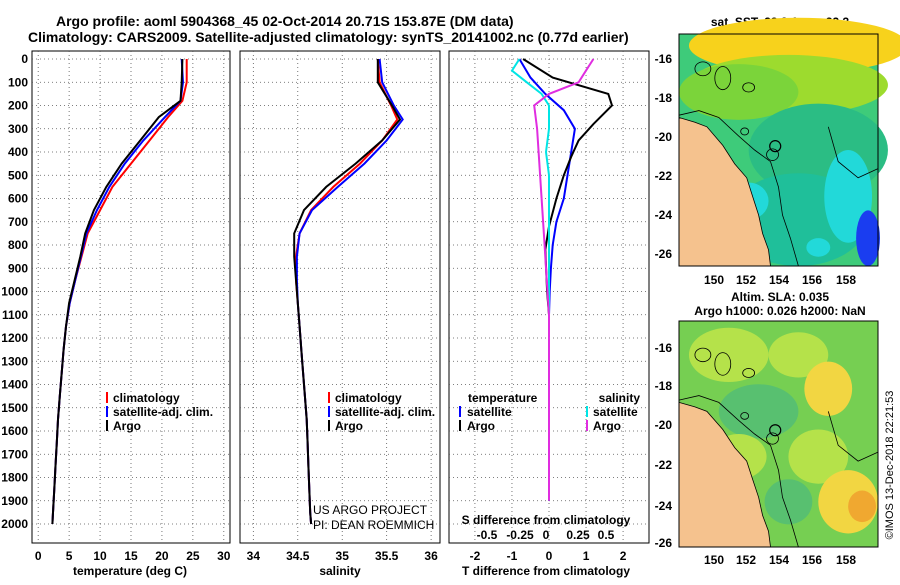  What do you see at coordinates (578, 535) in the screenshot?
I see `s-difference-tick-label: 0.25` at bounding box center [578, 535].